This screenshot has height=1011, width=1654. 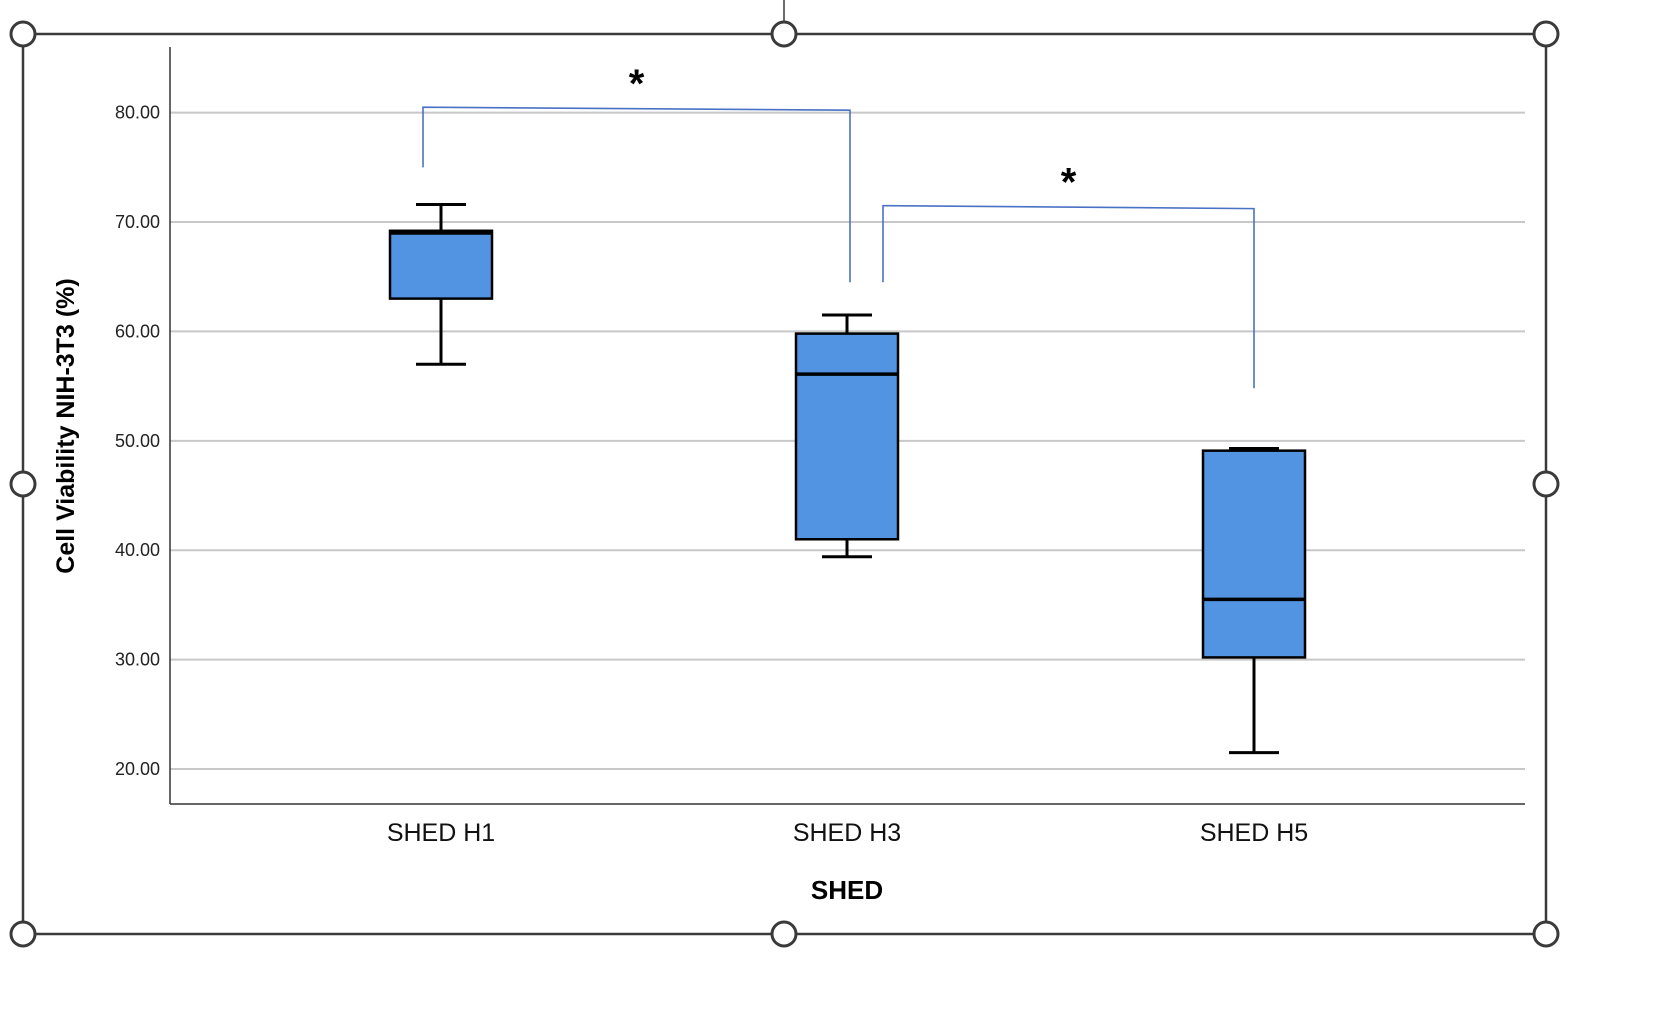 What do you see at coordinates (137, 222) in the screenshot?
I see `y-tick-label: 70.00` at bounding box center [137, 222].